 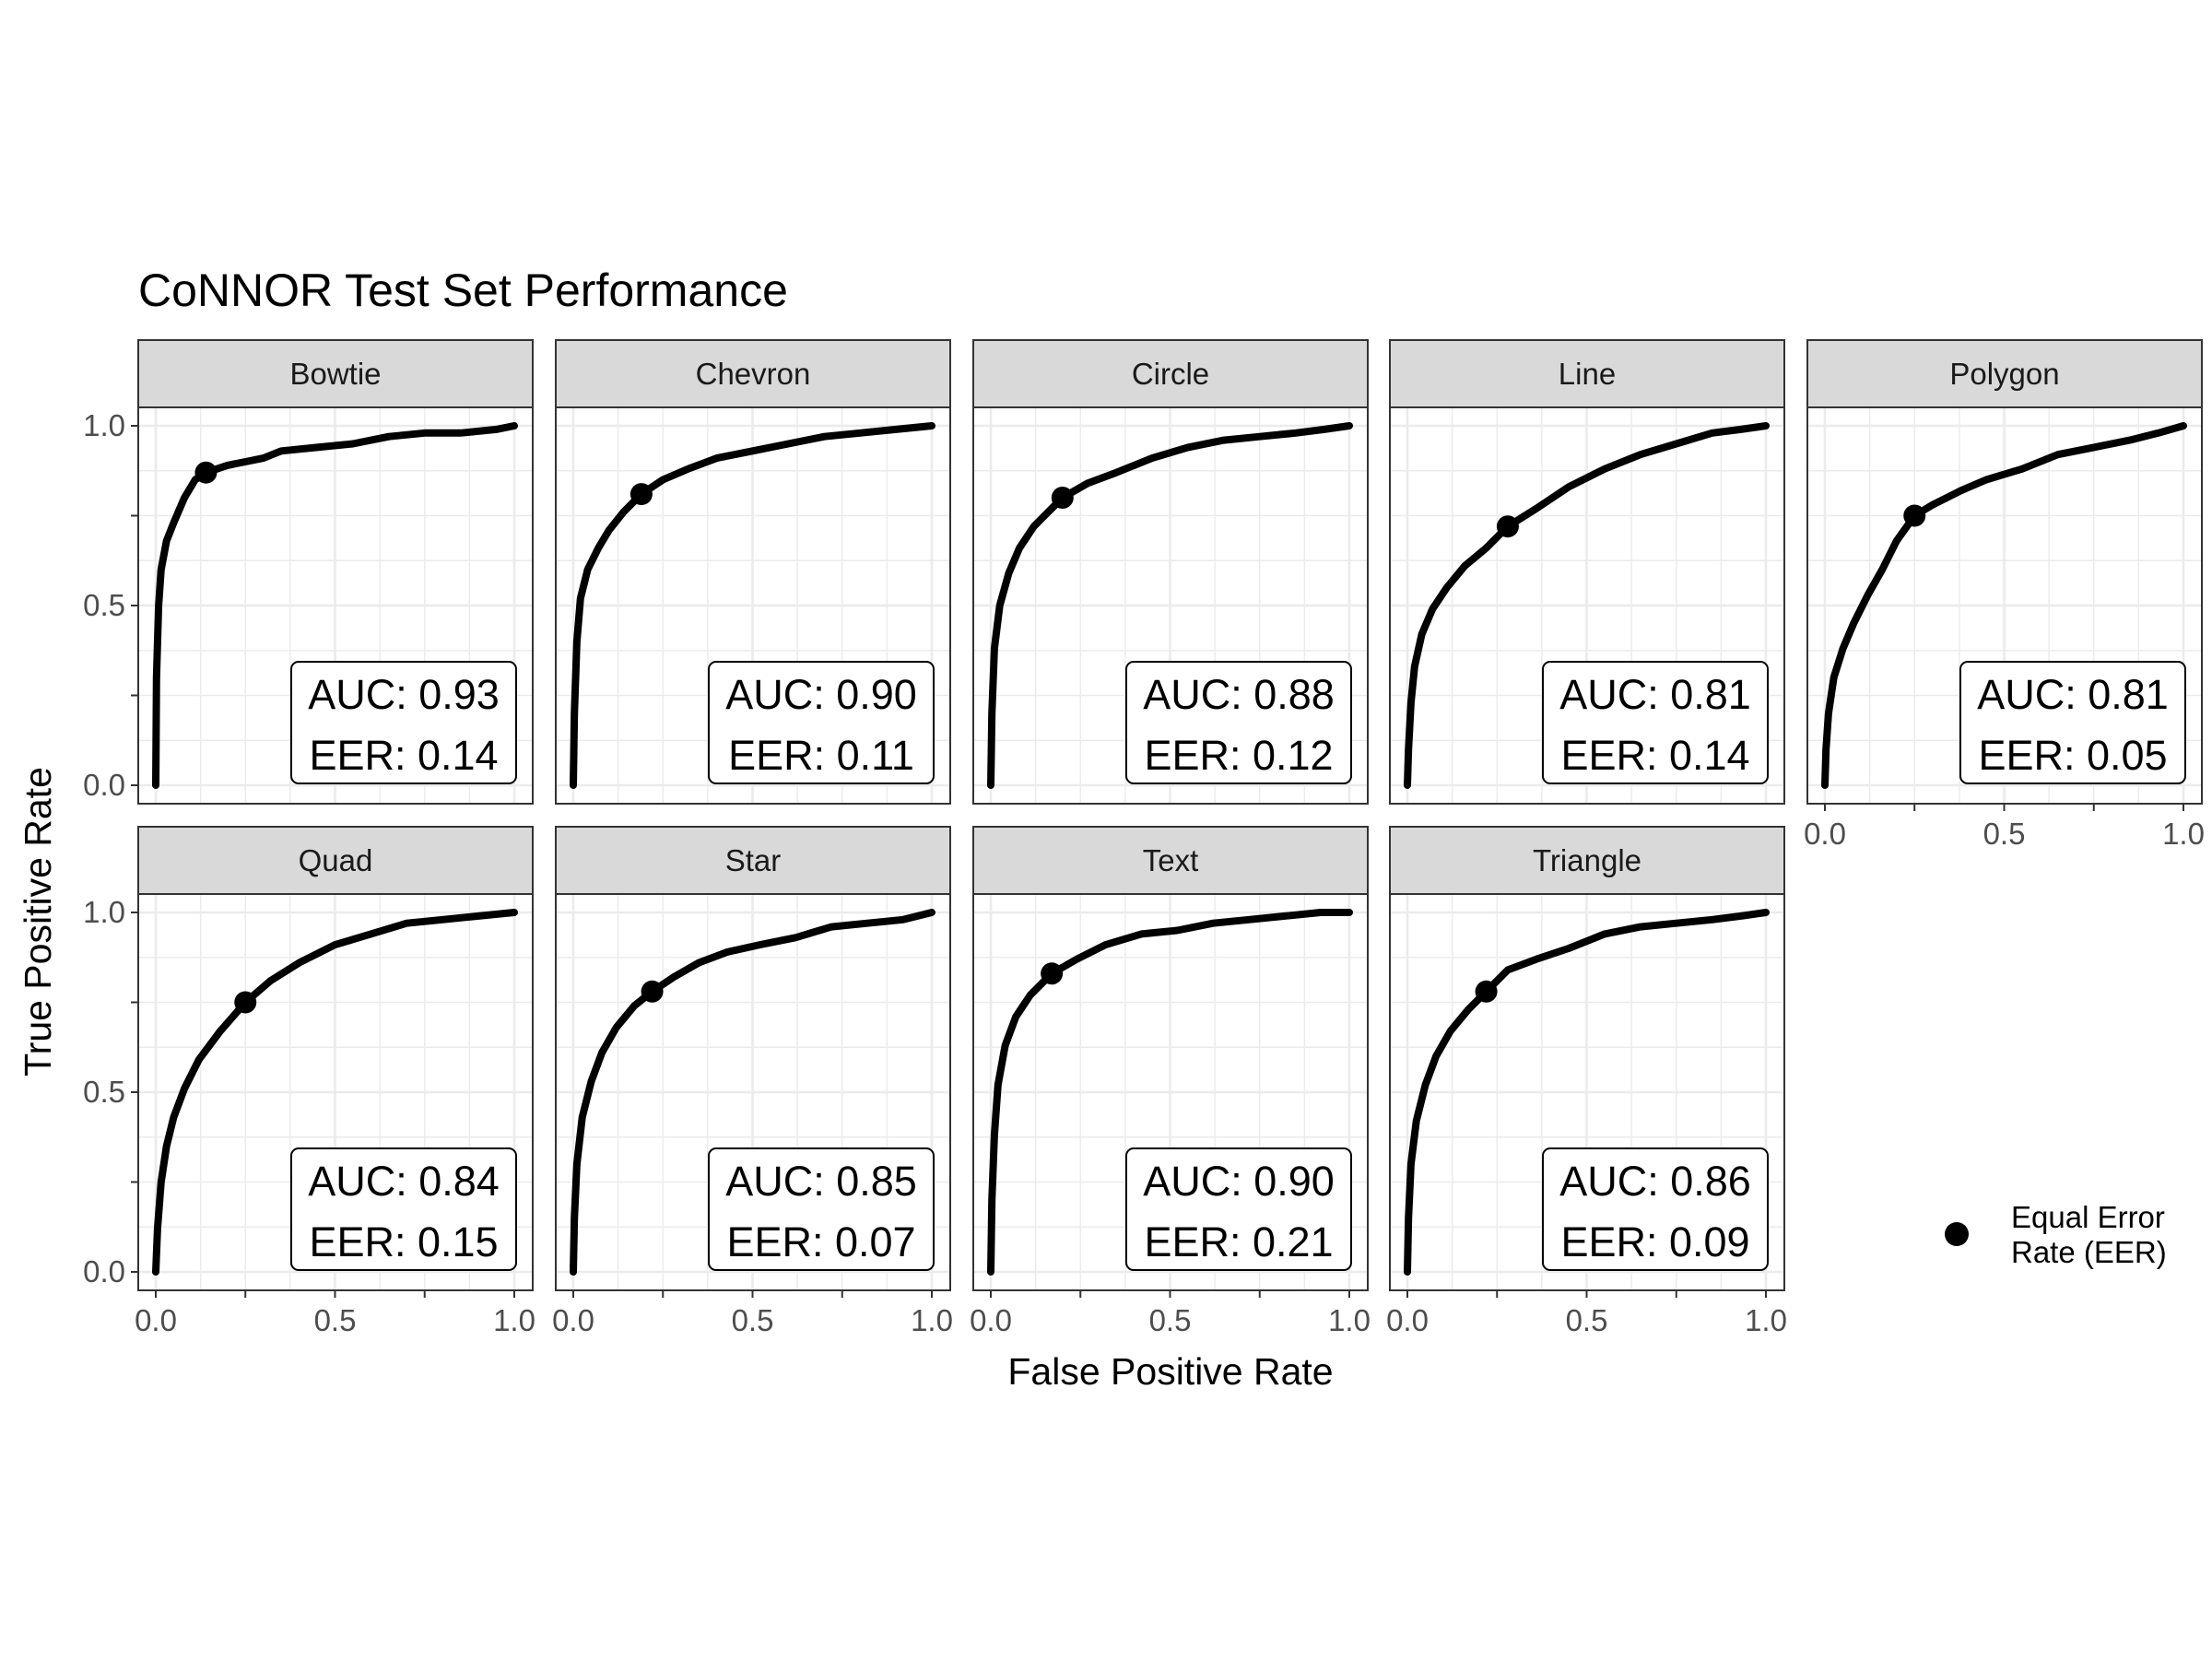 I want to click on panel-polygon: Polygon AUC: 0.81 EER: 0.05 0.0 0.5 1.0, so click(x=2004, y=595).